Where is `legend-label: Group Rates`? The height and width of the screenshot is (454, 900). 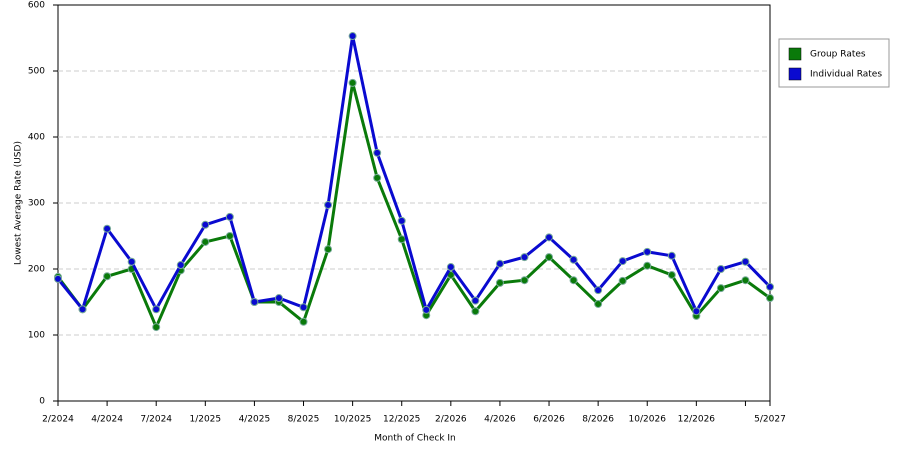
legend-label: Group Rates is located at coordinates (838, 55).